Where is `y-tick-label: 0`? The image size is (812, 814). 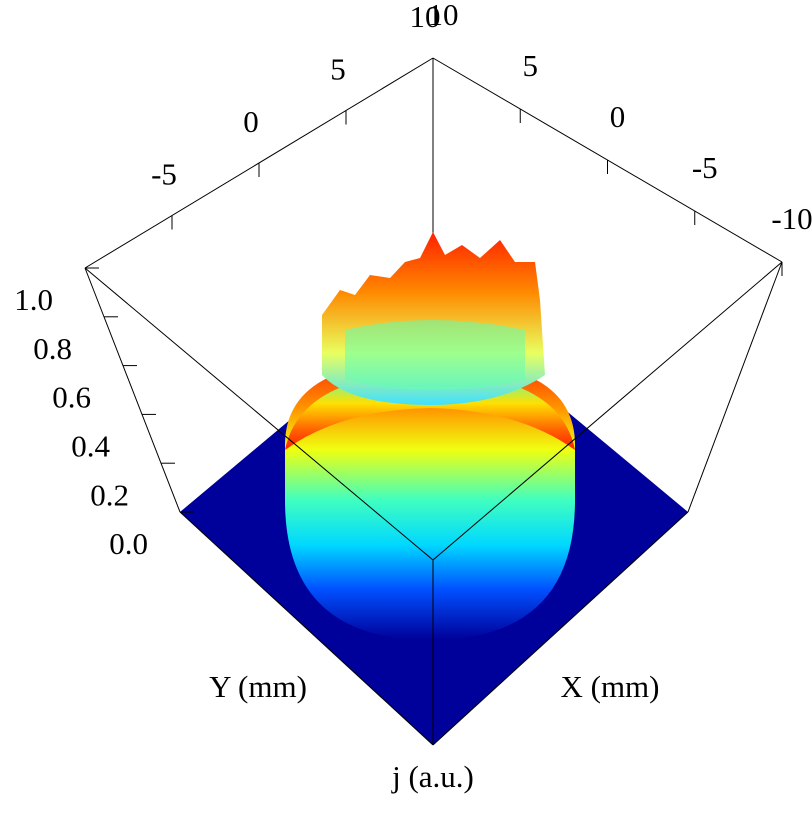 y-tick-label: 0 is located at coordinates (251, 121).